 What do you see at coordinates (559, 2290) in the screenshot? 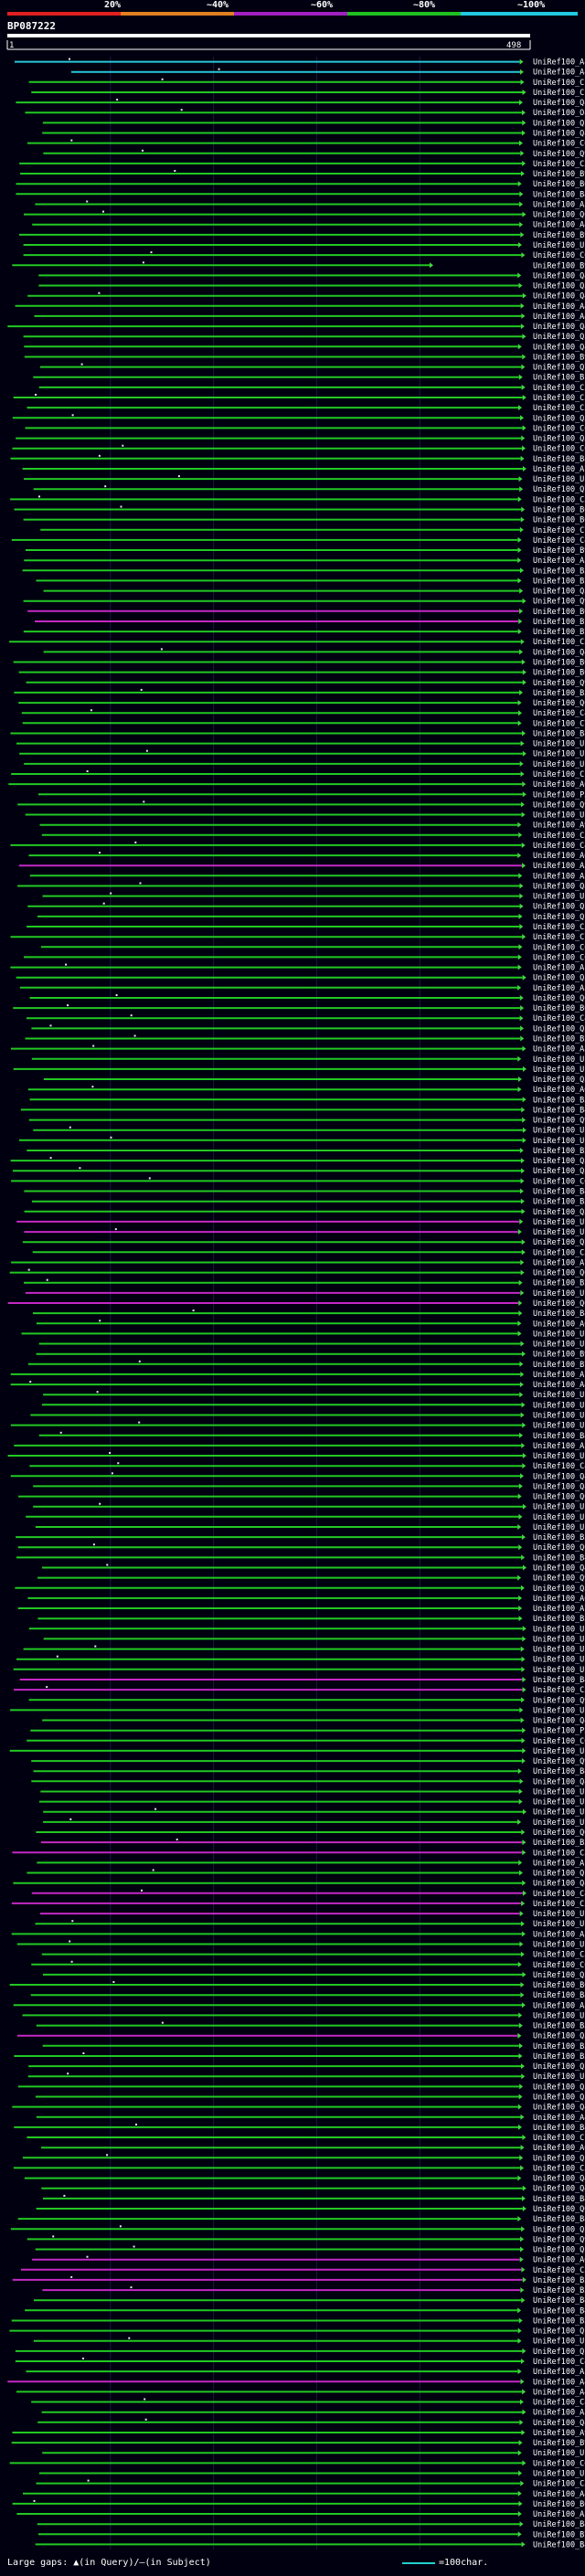
I see `hit-label: UniRef100_B5YRK6` at bounding box center [559, 2290].